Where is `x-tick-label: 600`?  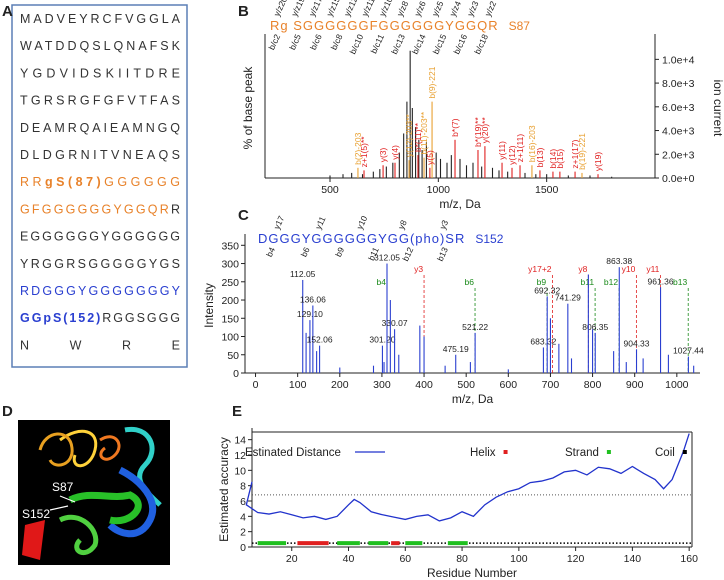 x-tick-label: 600 is located at coordinates (509, 385).